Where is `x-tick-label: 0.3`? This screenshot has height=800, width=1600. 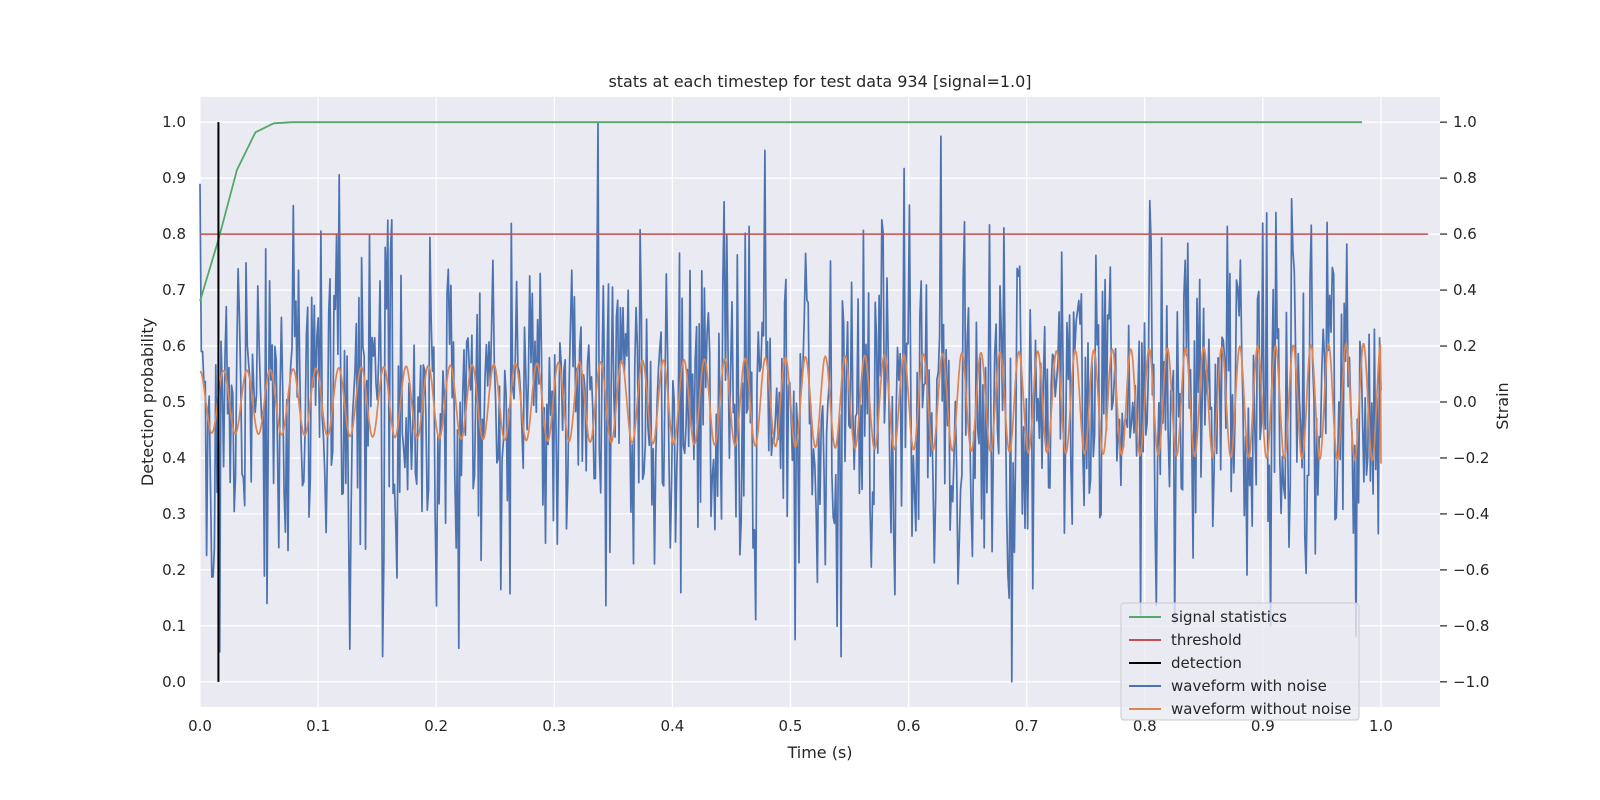 x-tick-label: 0.3 is located at coordinates (554, 726).